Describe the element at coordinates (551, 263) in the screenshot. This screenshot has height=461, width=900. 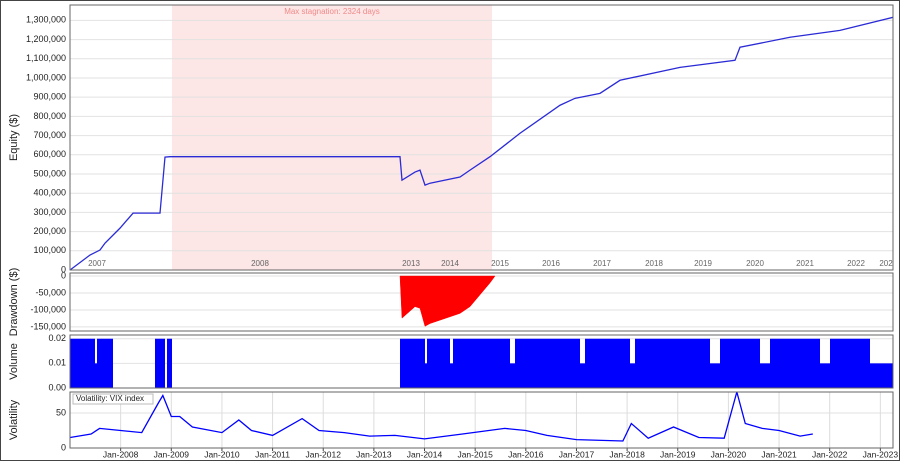
I see `x-tick-label: 2016` at that location.